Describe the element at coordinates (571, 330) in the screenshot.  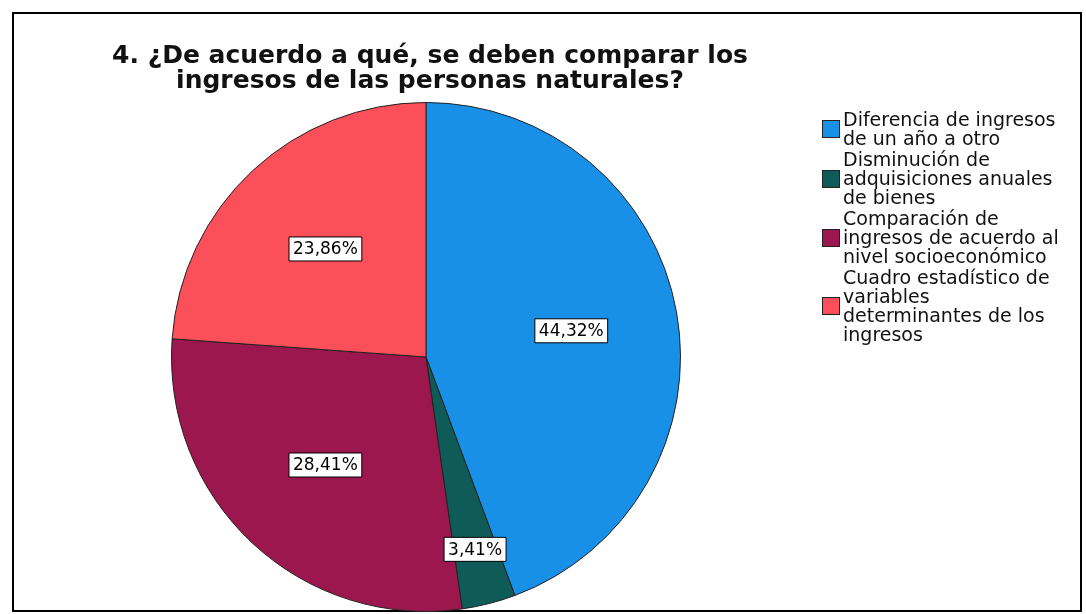
I see `data-label: 44,32%` at that location.